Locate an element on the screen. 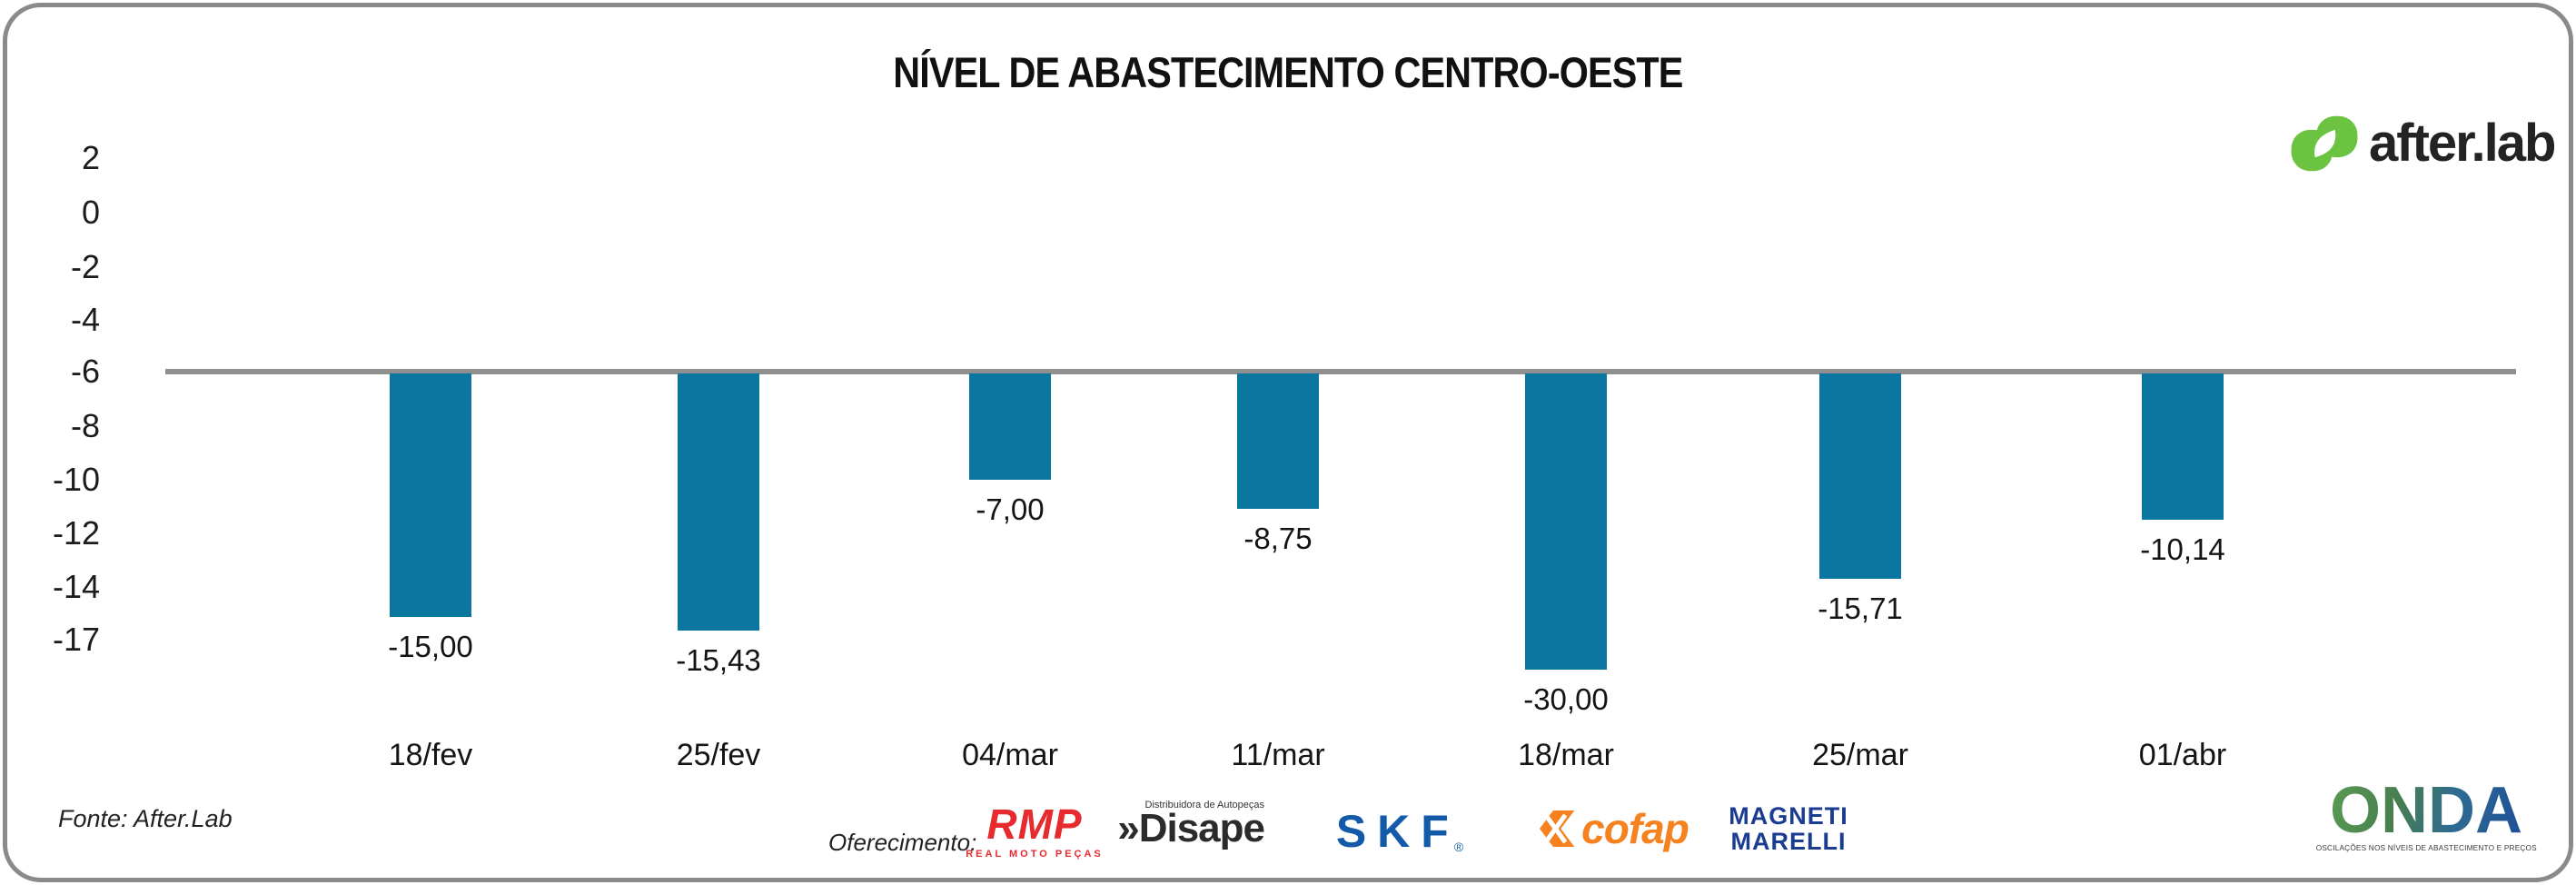  y-tick-label: 2 is located at coordinates (90, 157).